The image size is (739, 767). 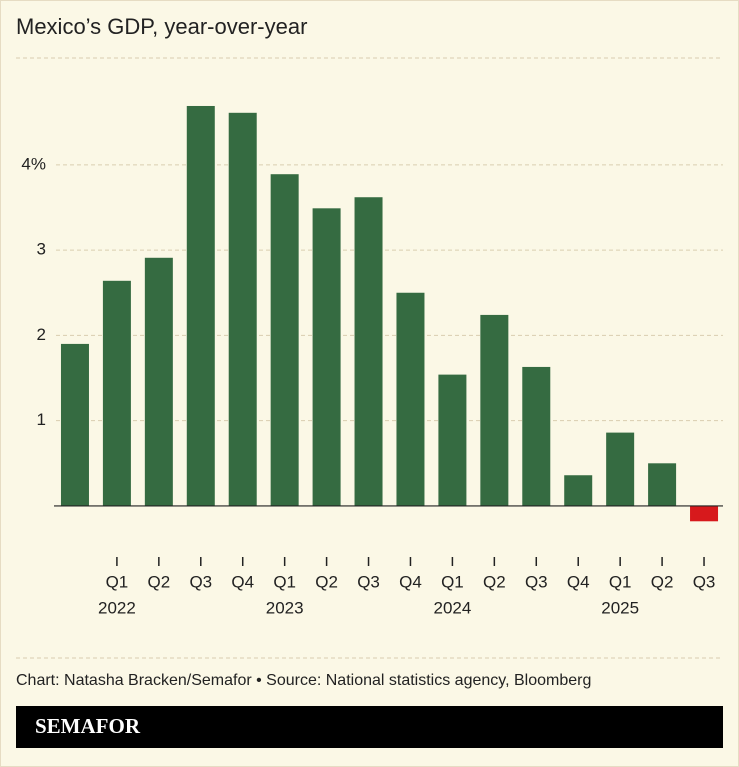 What do you see at coordinates (161, 26) in the screenshot?
I see `chart-title: Mexico’s GDP, year-over-year` at bounding box center [161, 26].